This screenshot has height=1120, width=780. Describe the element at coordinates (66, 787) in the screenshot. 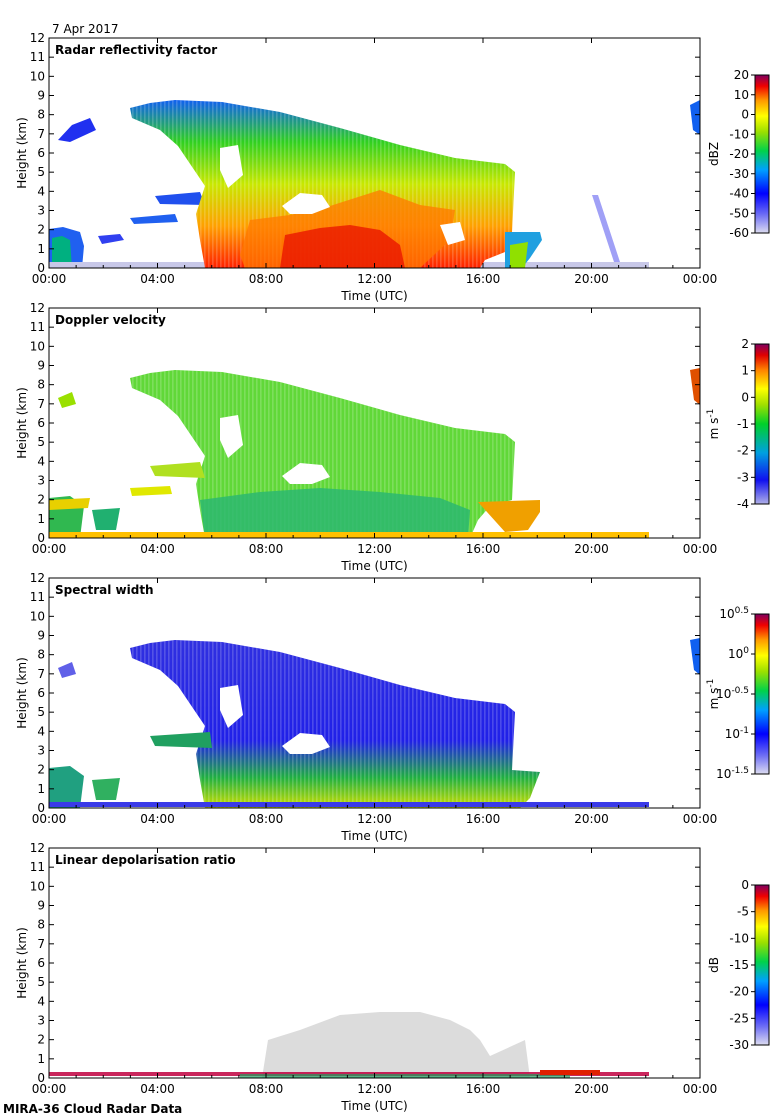

I see `spec-low-cloud` at that location.